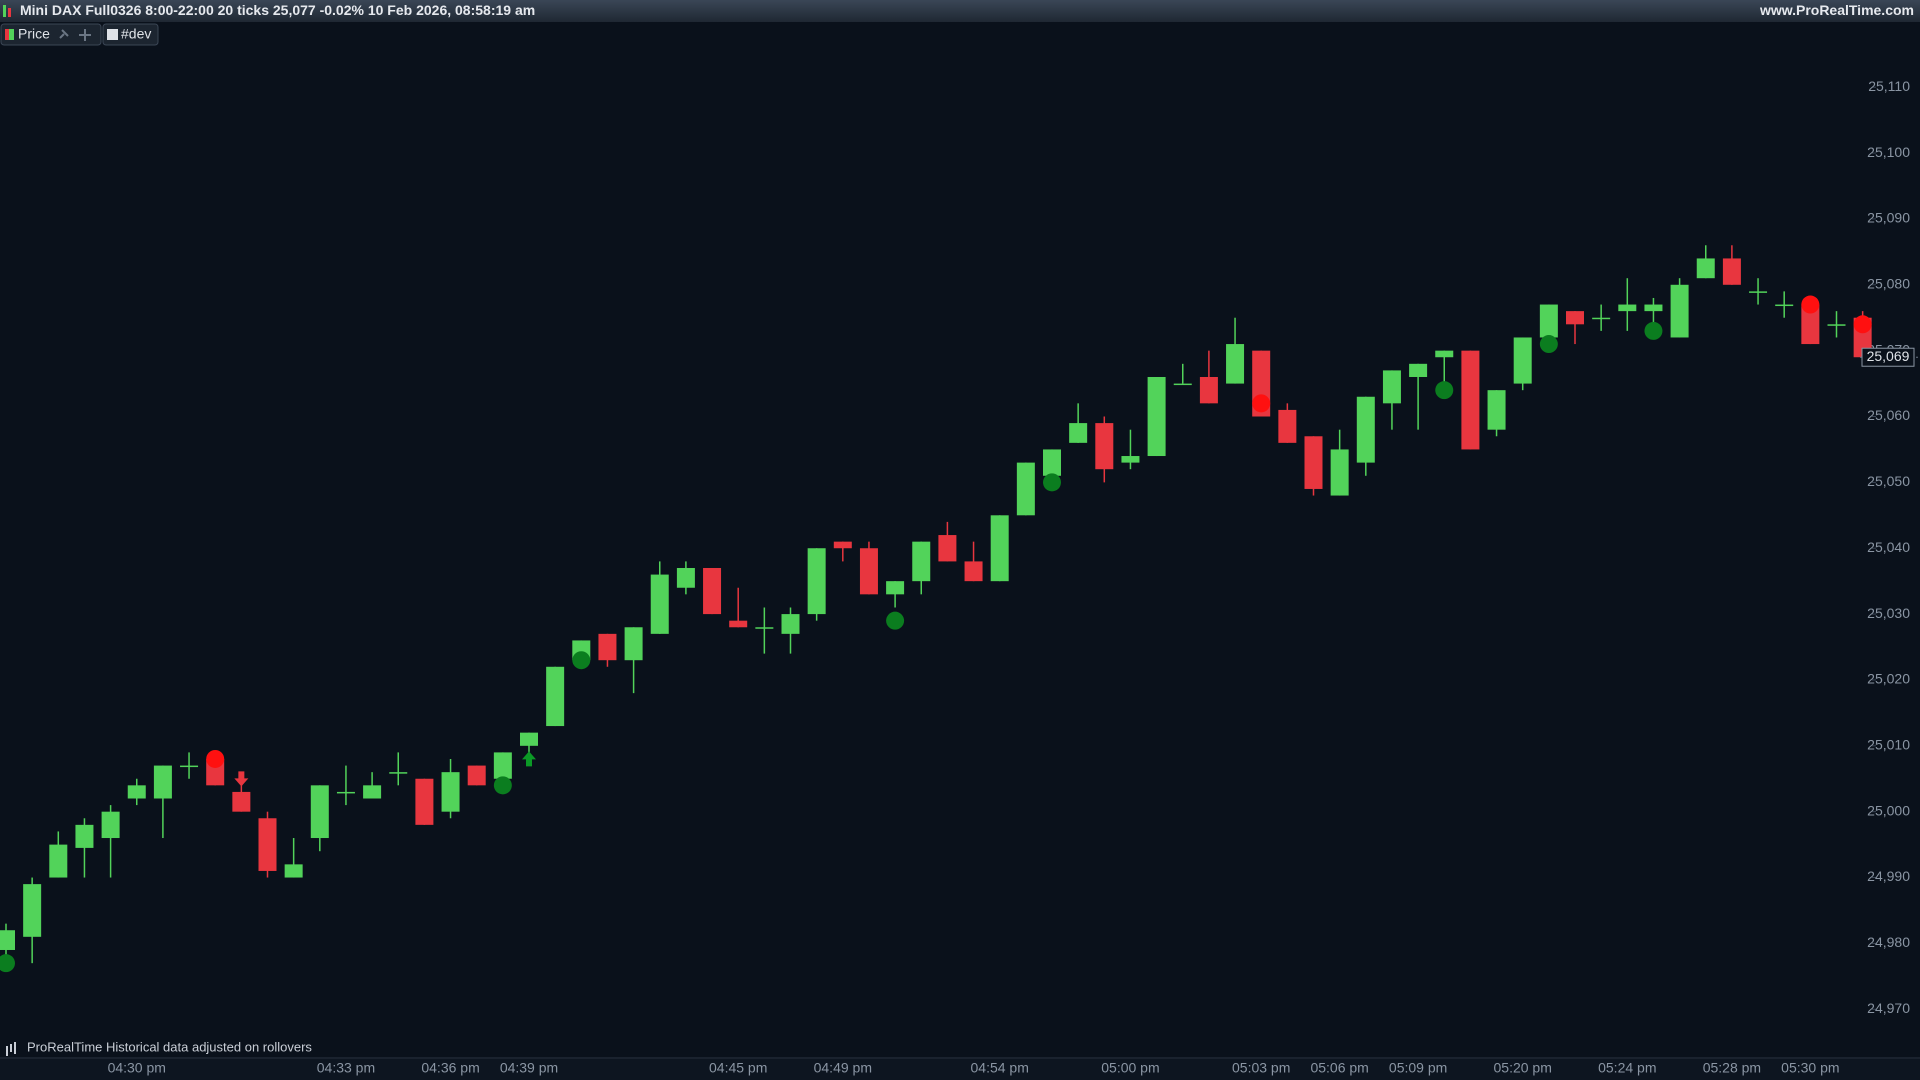 This screenshot has height=1080, width=1920. Describe the element at coordinates (51, 34) in the screenshot. I see `price-button` at that location.